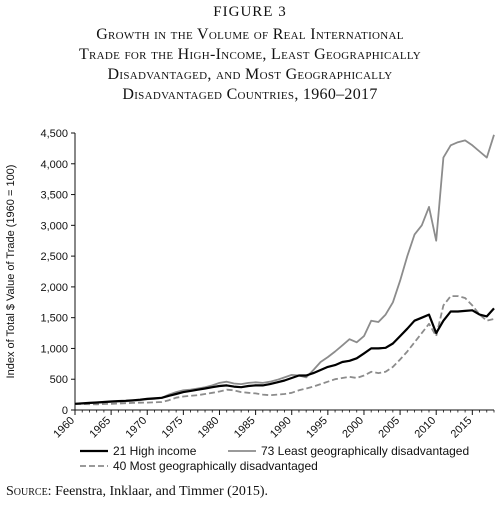 The height and width of the screenshot is (506, 500). I want to click on source-lead: Source:, so click(29, 491).